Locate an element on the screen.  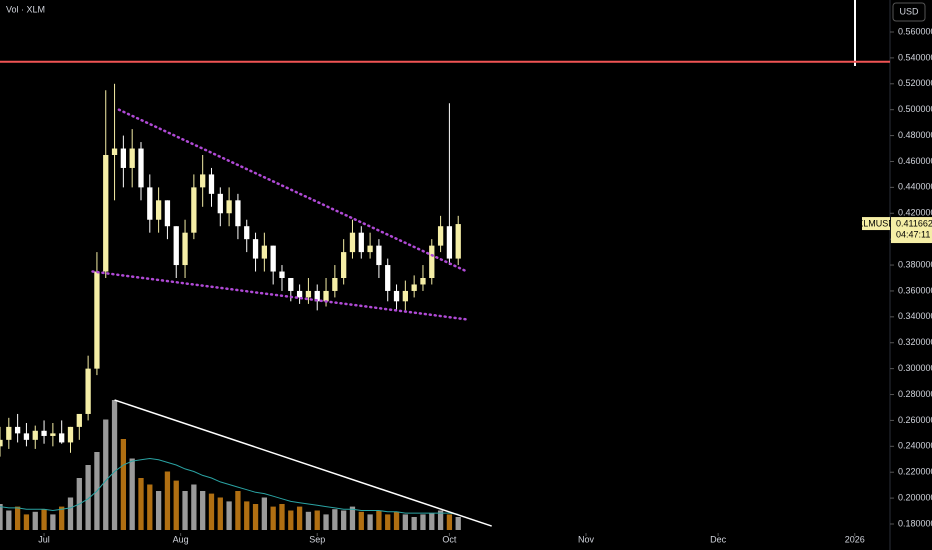
x-tick-label: Nov is located at coordinates (586, 539).